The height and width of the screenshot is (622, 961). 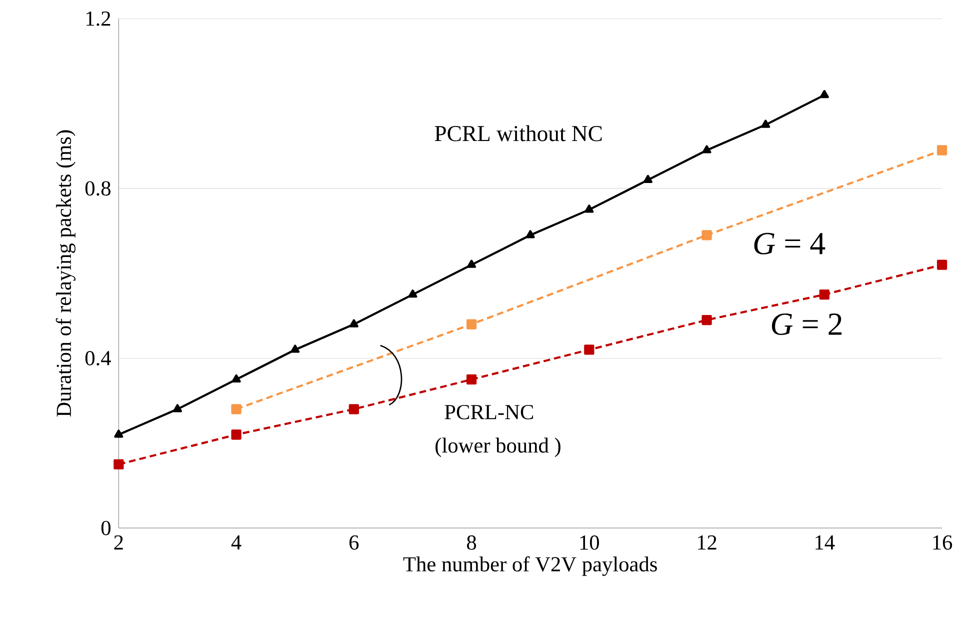 What do you see at coordinates (98, 358) in the screenshot?
I see `y-tick-label: 0.4` at bounding box center [98, 358].